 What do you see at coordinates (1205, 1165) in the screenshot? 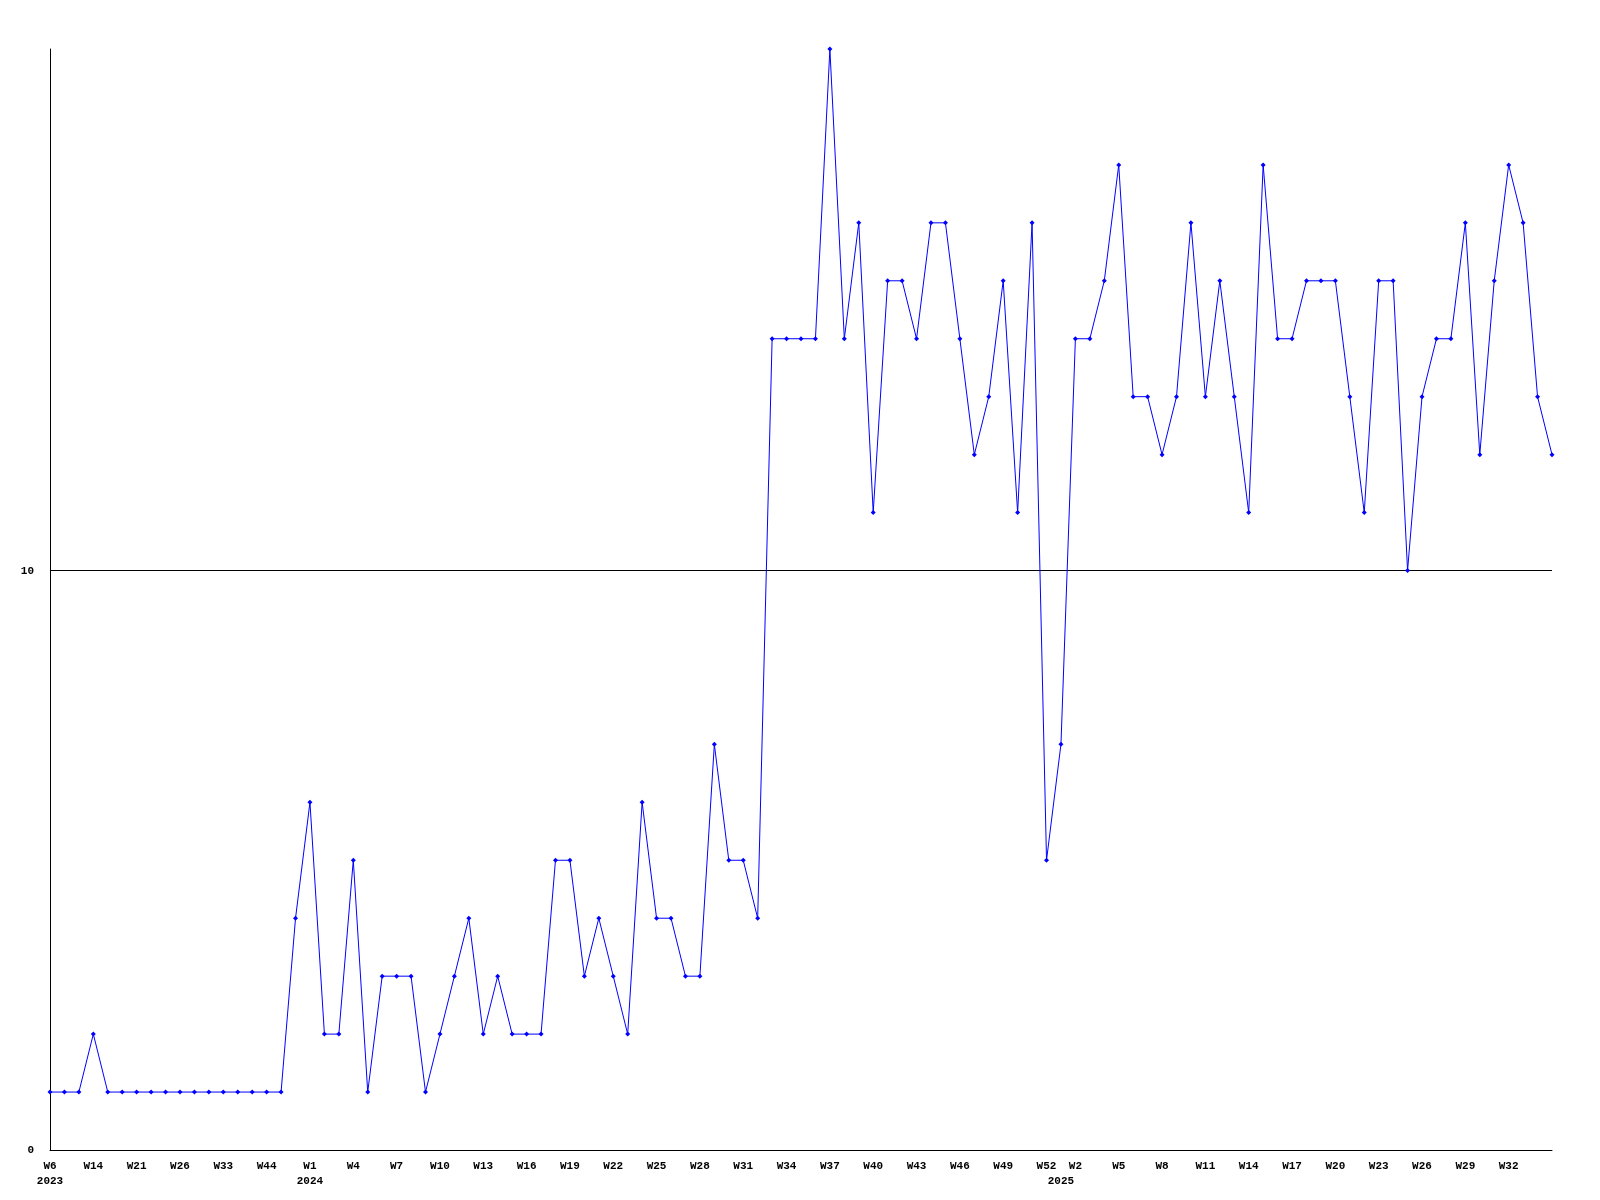
I see `x-tick-label: W11` at bounding box center [1205, 1165].